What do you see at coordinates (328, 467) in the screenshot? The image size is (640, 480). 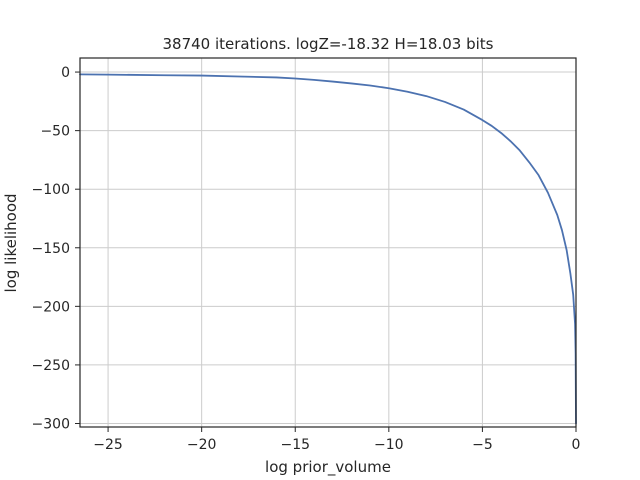 I see `x-axis-label: log prior_volume` at bounding box center [328, 467].